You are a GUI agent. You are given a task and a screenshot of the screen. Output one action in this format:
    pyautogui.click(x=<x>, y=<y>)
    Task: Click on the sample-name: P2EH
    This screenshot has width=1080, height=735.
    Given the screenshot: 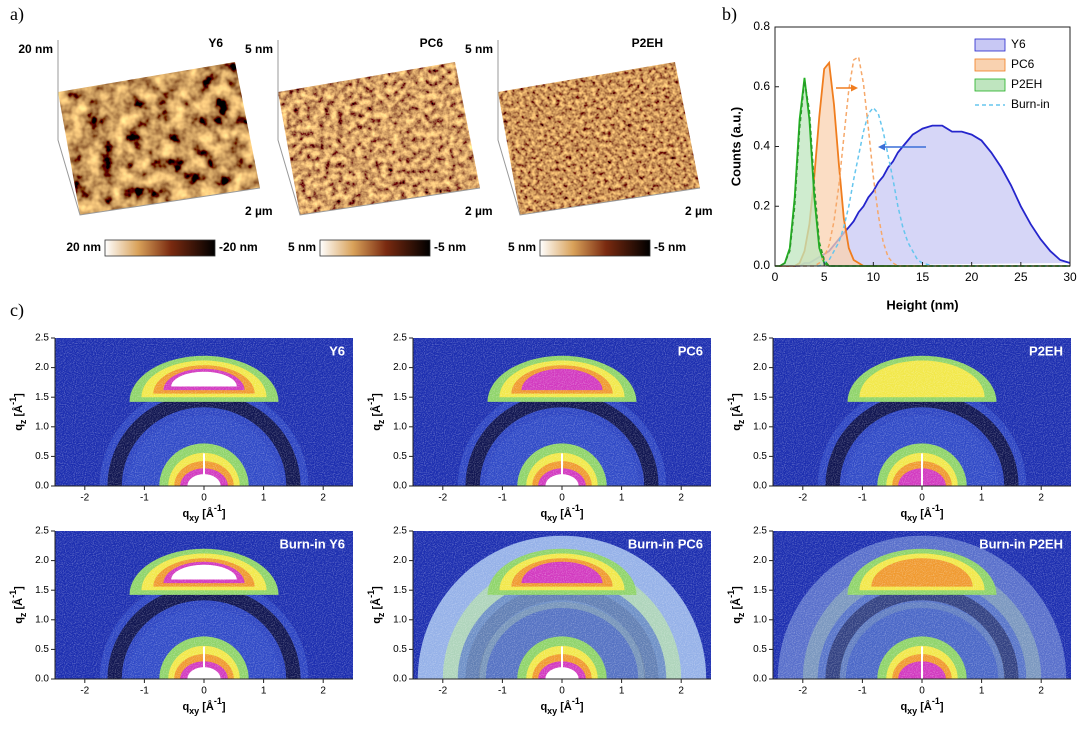 What is the action you would take?
    pyautogui.click(x=647, y=43)
    